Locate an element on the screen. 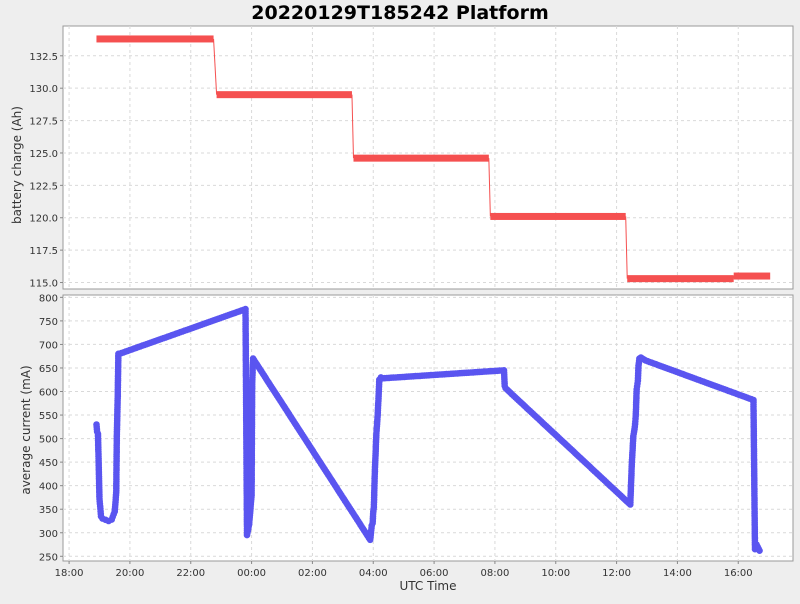 The width and height of the screenshot is (800, 604). y-tick-label: 117.5 is located at coordinates (43, 251).